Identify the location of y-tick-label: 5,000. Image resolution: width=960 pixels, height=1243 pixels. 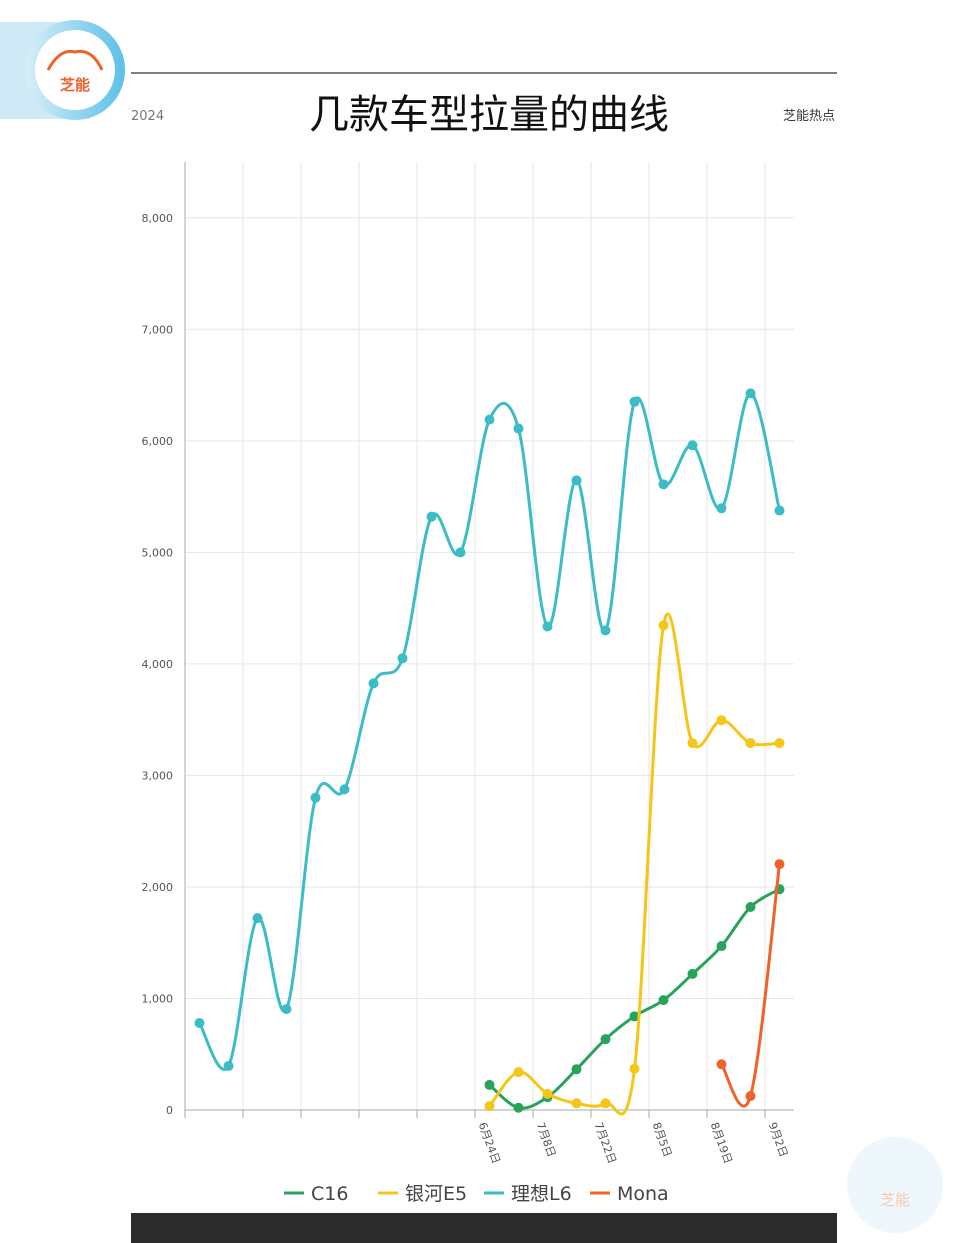
(158, 552).